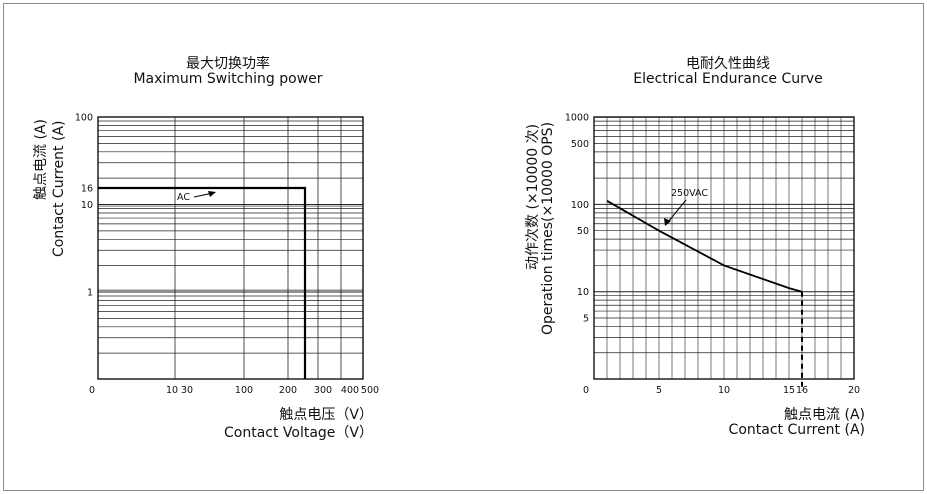 The width and height of the screenshot is (927, 494). I want to click on right-x-tick-label: 15, so click(789, 390).